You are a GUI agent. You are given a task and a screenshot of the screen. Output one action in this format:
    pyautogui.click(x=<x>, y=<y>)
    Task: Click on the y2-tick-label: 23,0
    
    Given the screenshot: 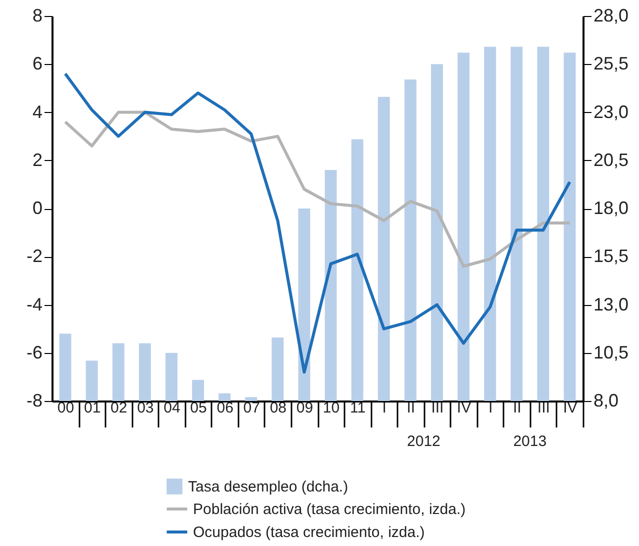 What is the action you would take?
    pyautogui.click(x=611, y=112)
    